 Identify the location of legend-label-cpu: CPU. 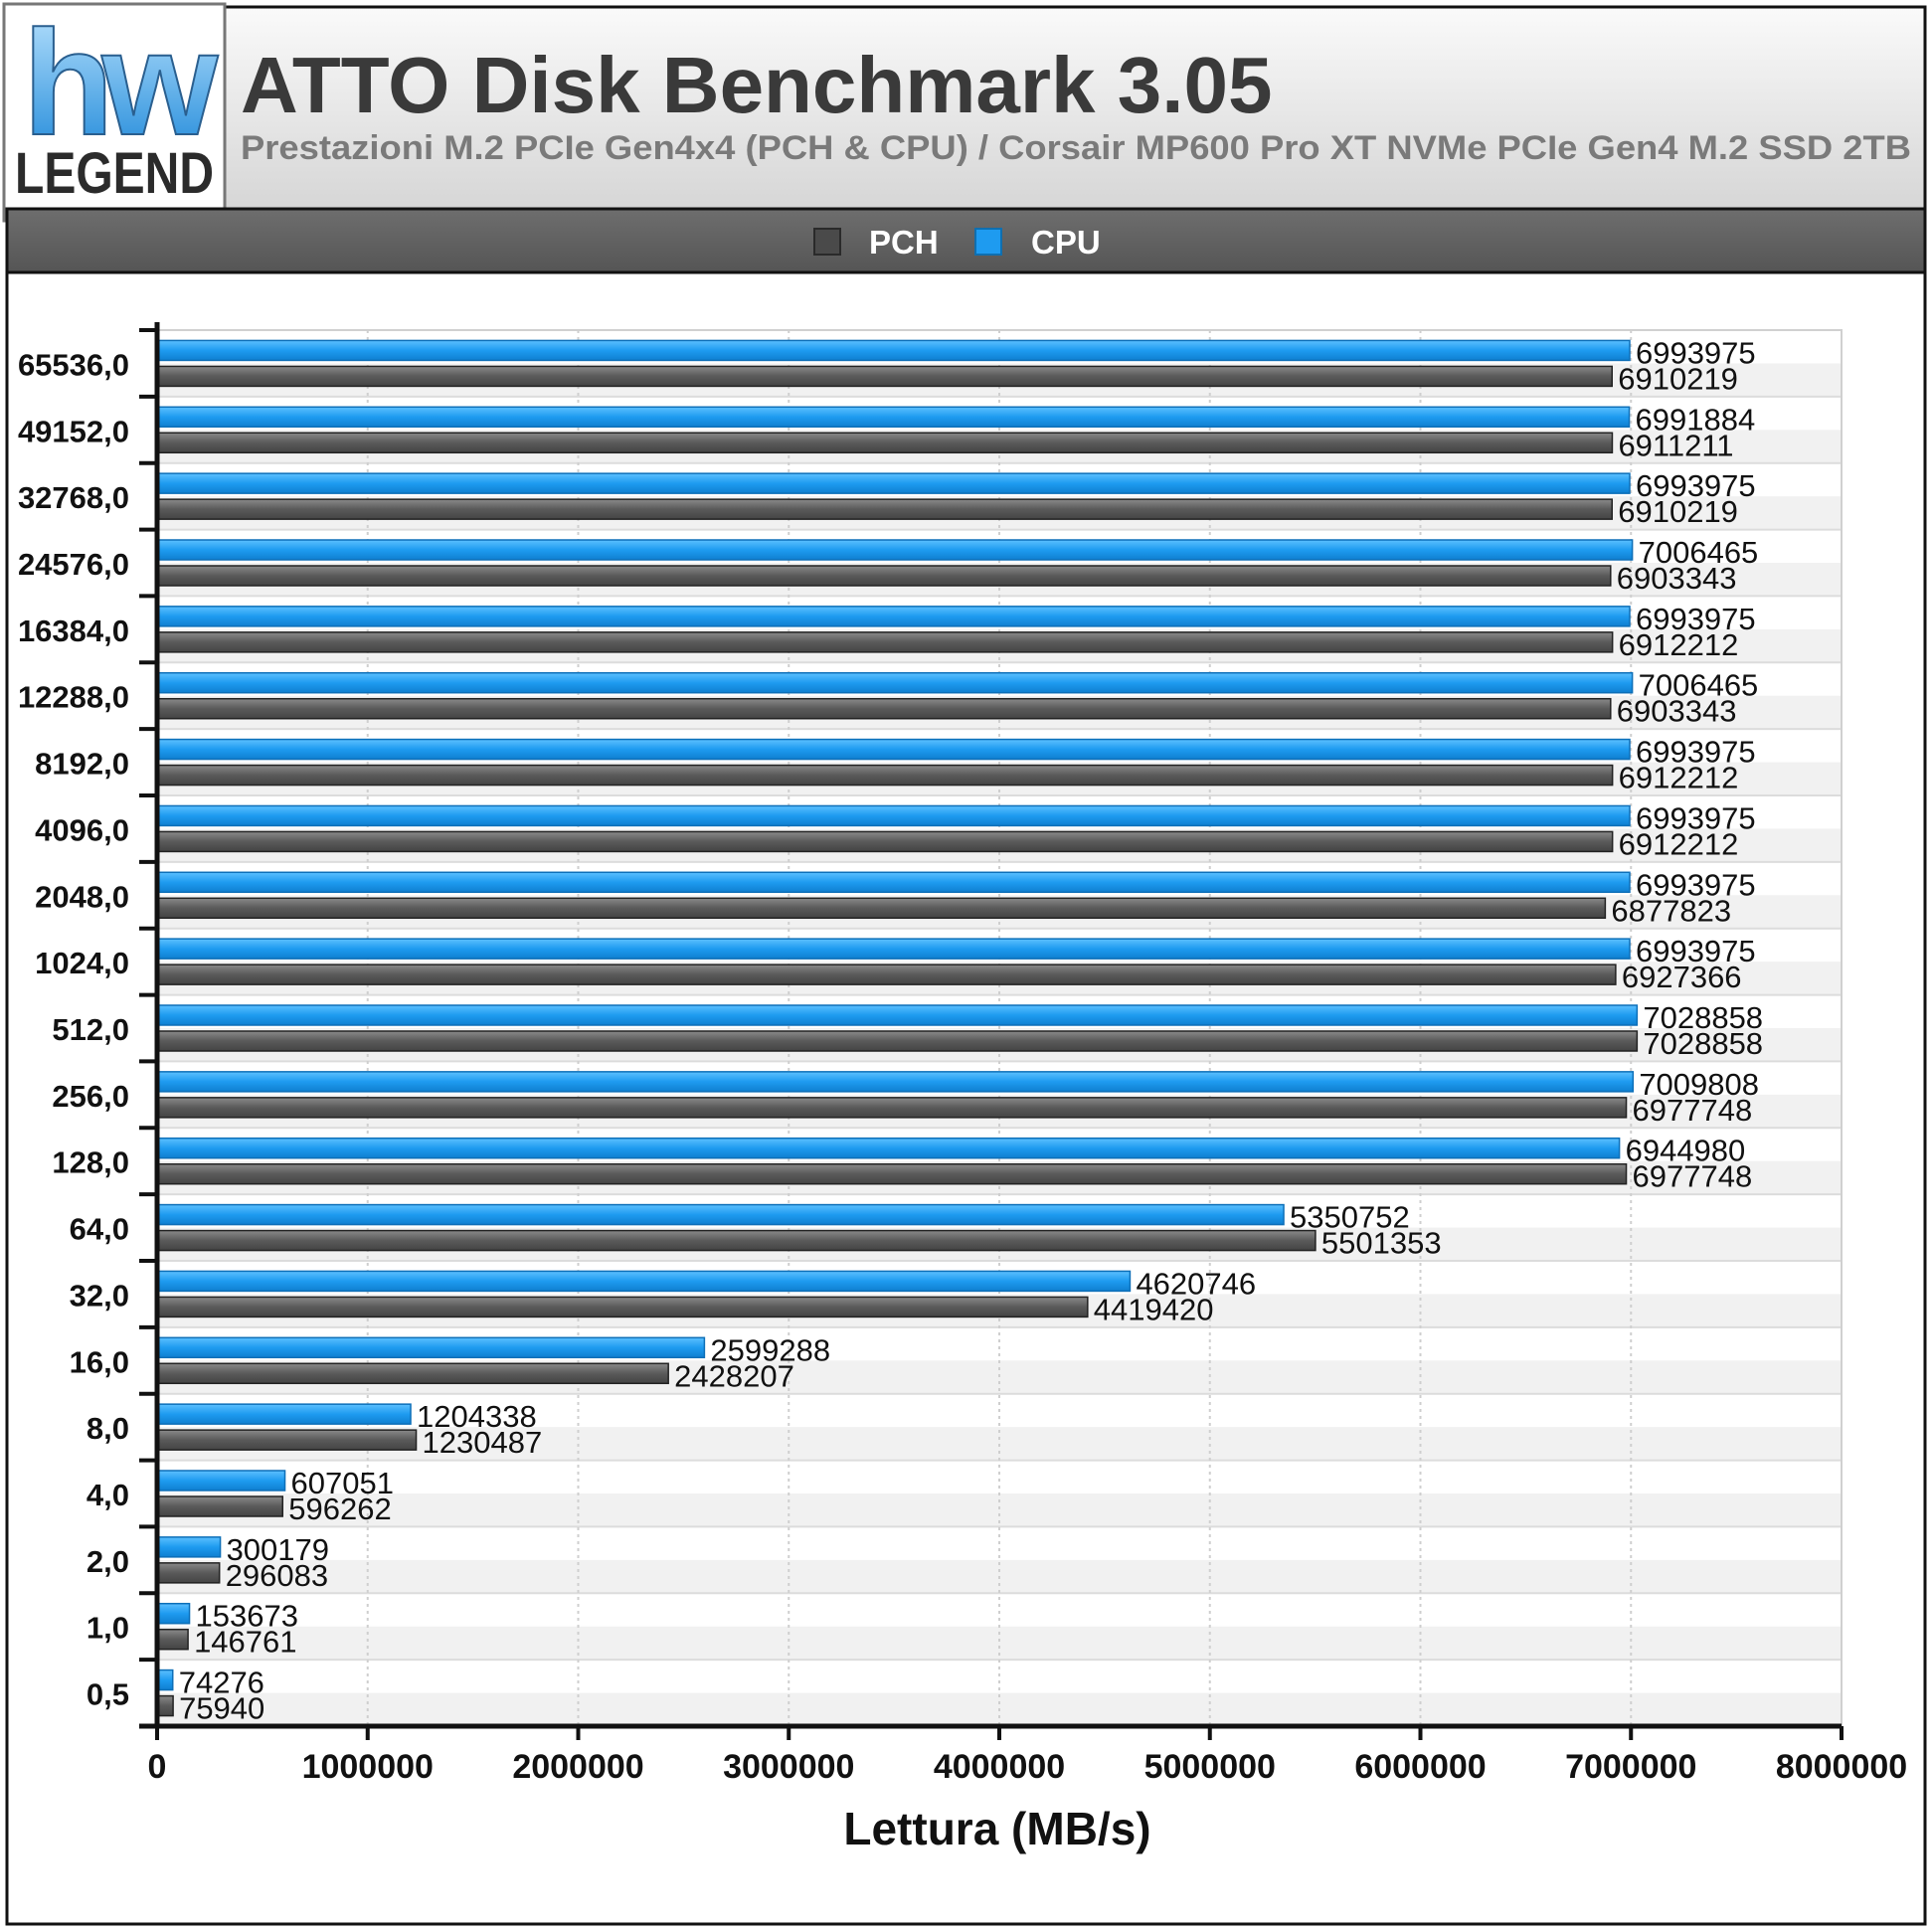
(1066, 243).